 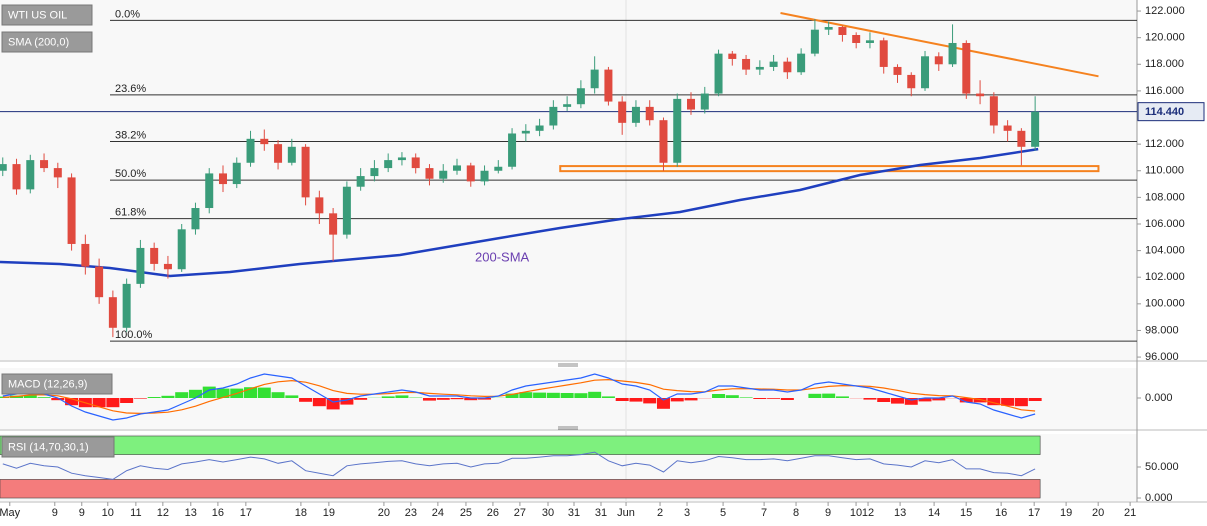 What do you see at coordinates (1165, 38) in the screenshot?
I see `y-tick-label: 120.000` at bounding box center [1165, 38].